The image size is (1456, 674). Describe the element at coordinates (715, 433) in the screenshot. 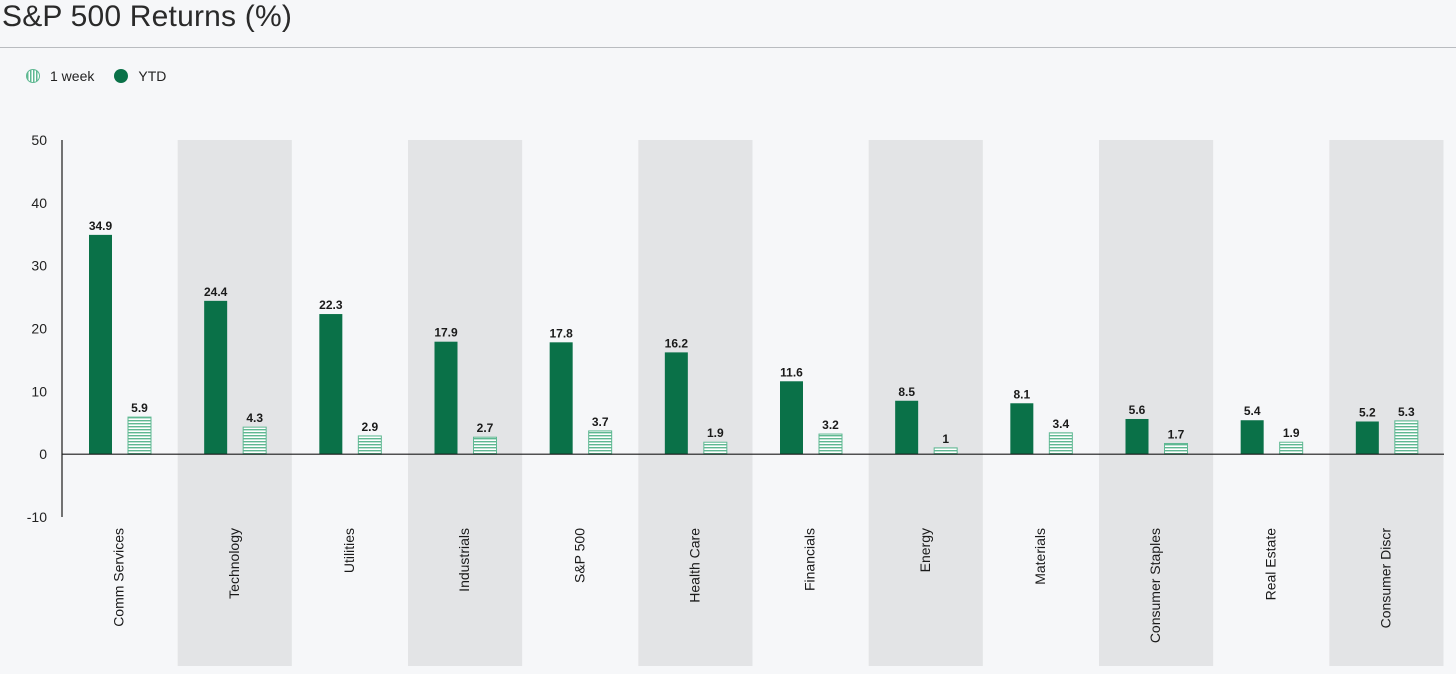

I see `data-label-1-week-health-care: 1.9` at that location.